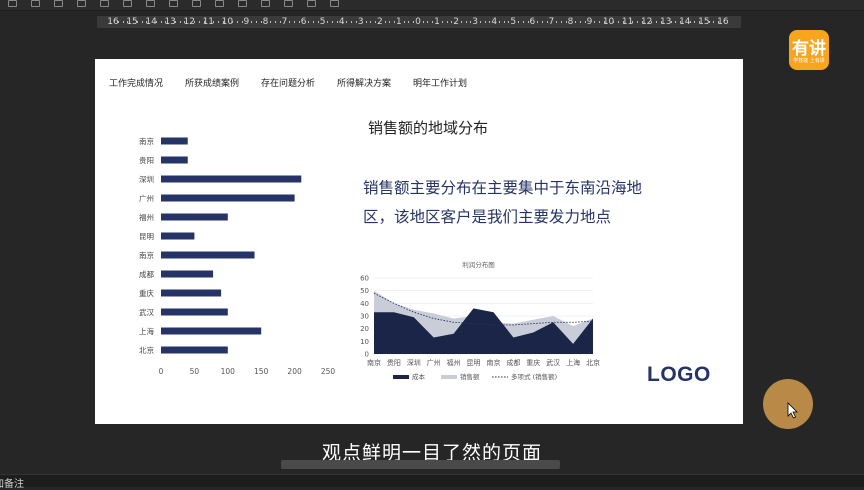 This screenshot has height=490, width=864. Describe the element at coordinates (146, 179) in the screenshot. I see `bar-category-label: 深圳` at that location.